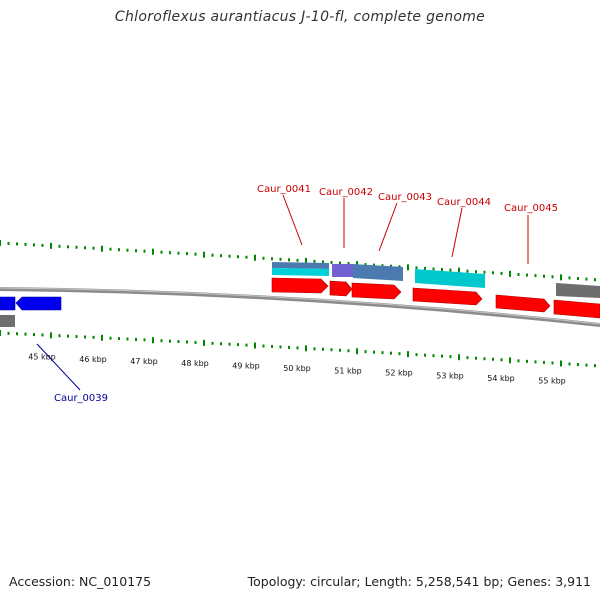 This screenshot has height=600, width=600. Describe the element at coordinates (42, 357) in the screenshot. I see `scale-label: 45 kbp` at that location.